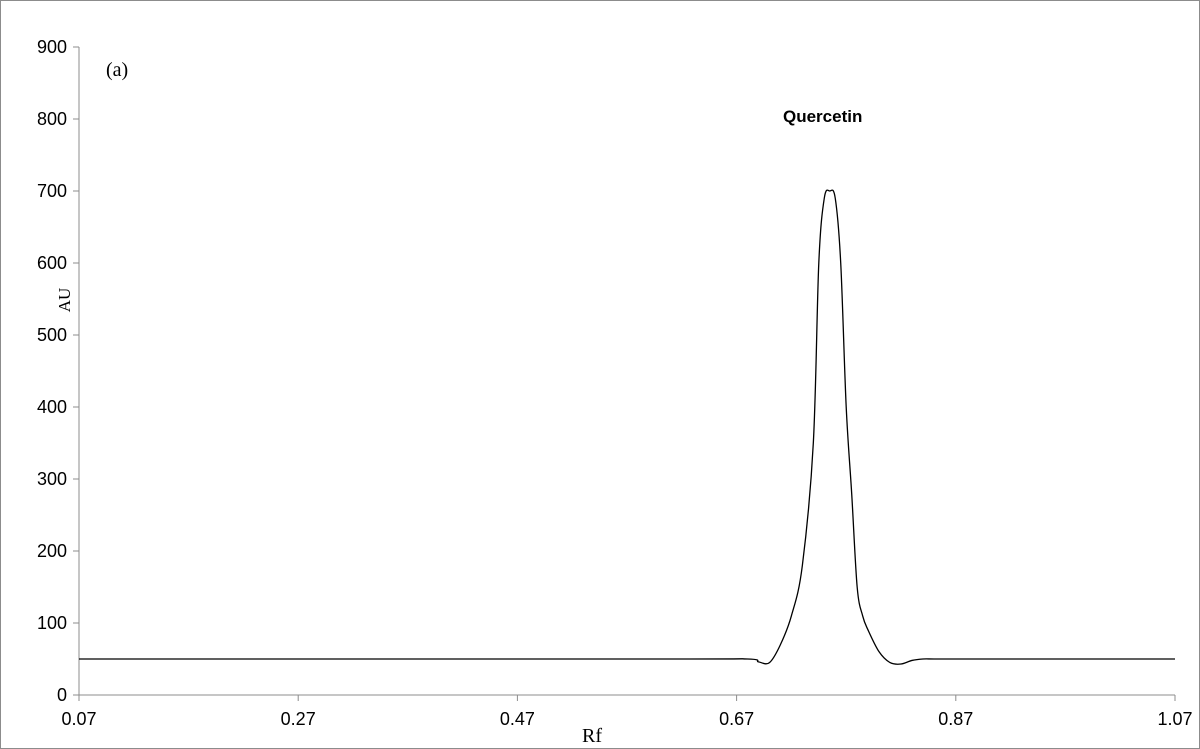 The height and width of the screenshot is (749, 1200). Describe the element at coordinates (52, 407) in the screenshot. I see `y-tick-label: 400` at that location.